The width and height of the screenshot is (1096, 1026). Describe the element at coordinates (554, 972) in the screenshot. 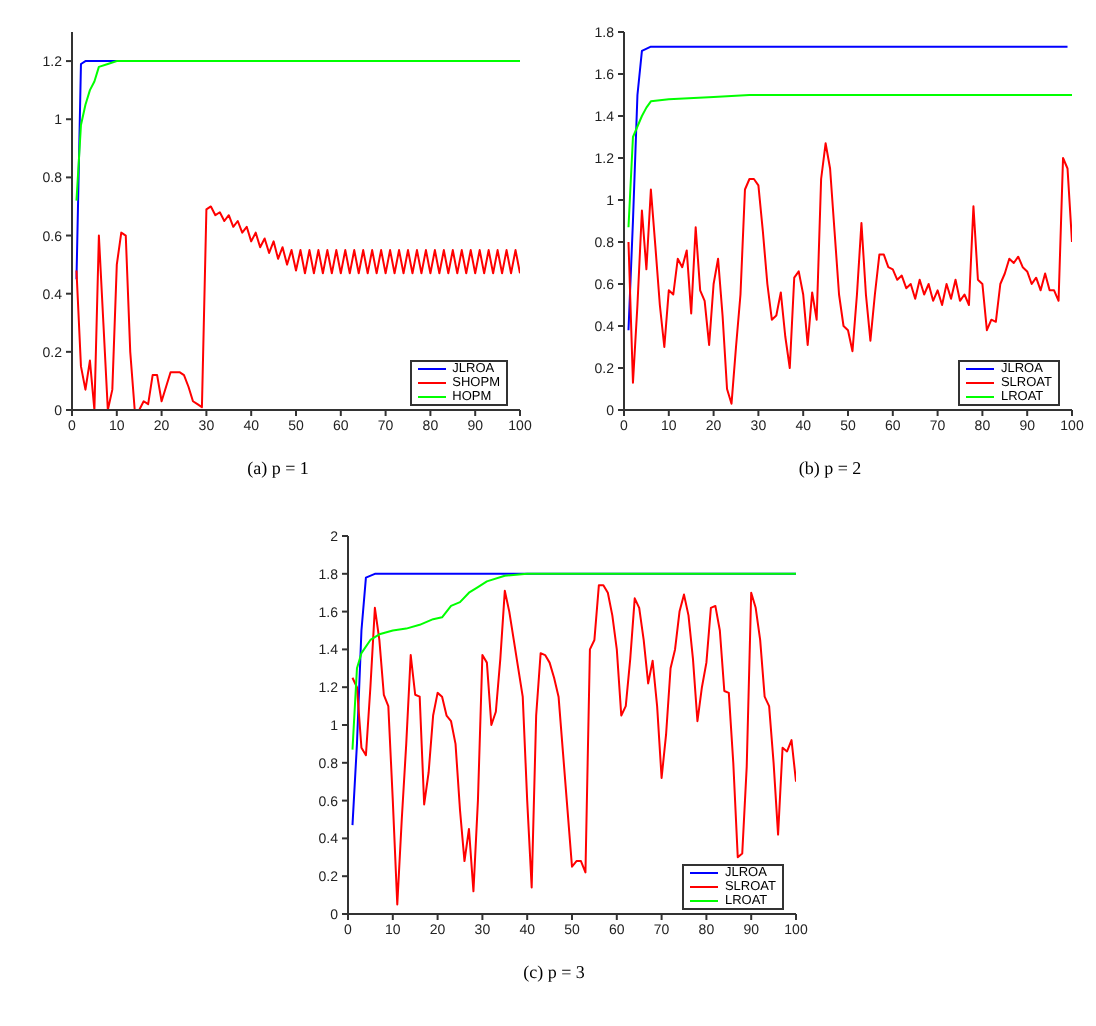

I see `text: (c) p = 3` at that location.